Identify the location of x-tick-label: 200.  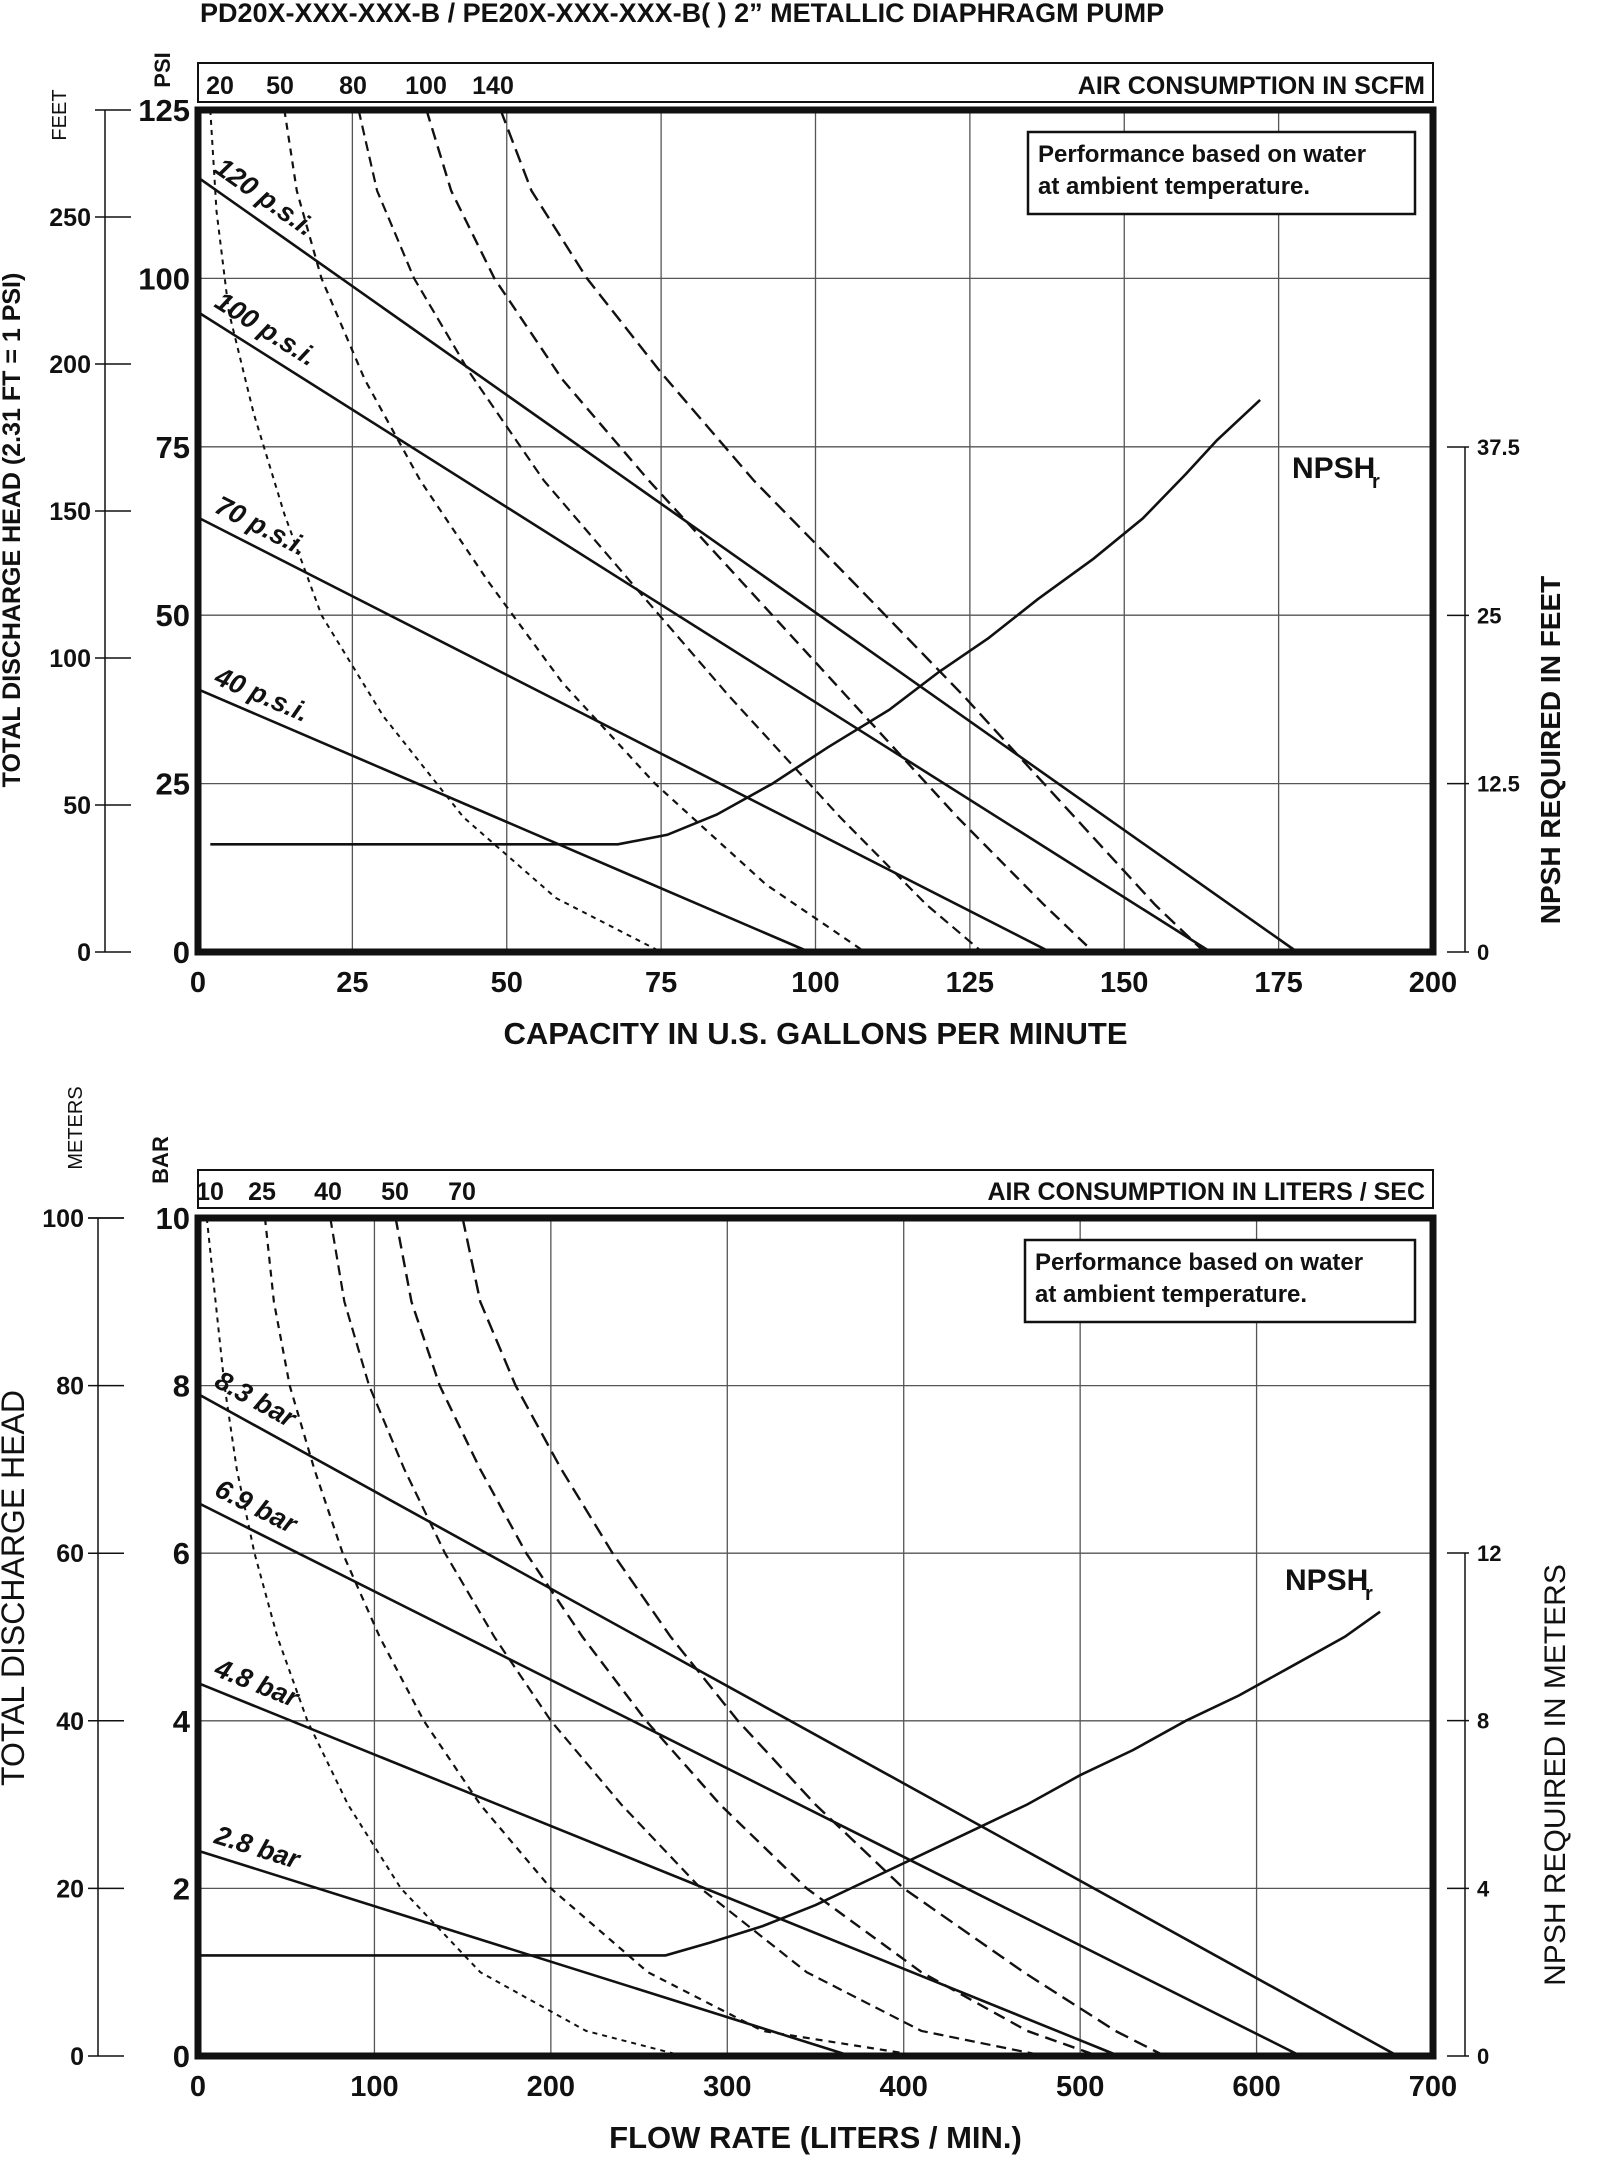
(1433, 983).